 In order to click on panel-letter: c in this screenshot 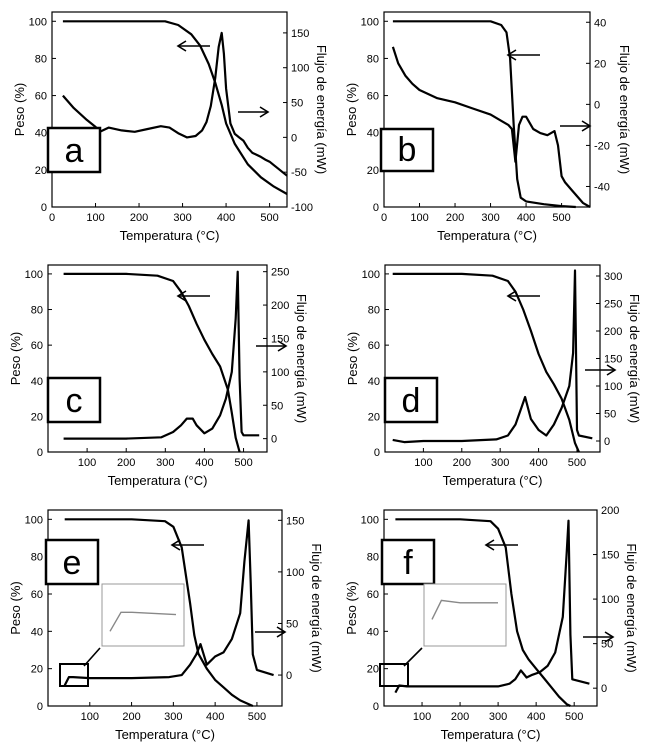, I will do `click(74, 401)`.